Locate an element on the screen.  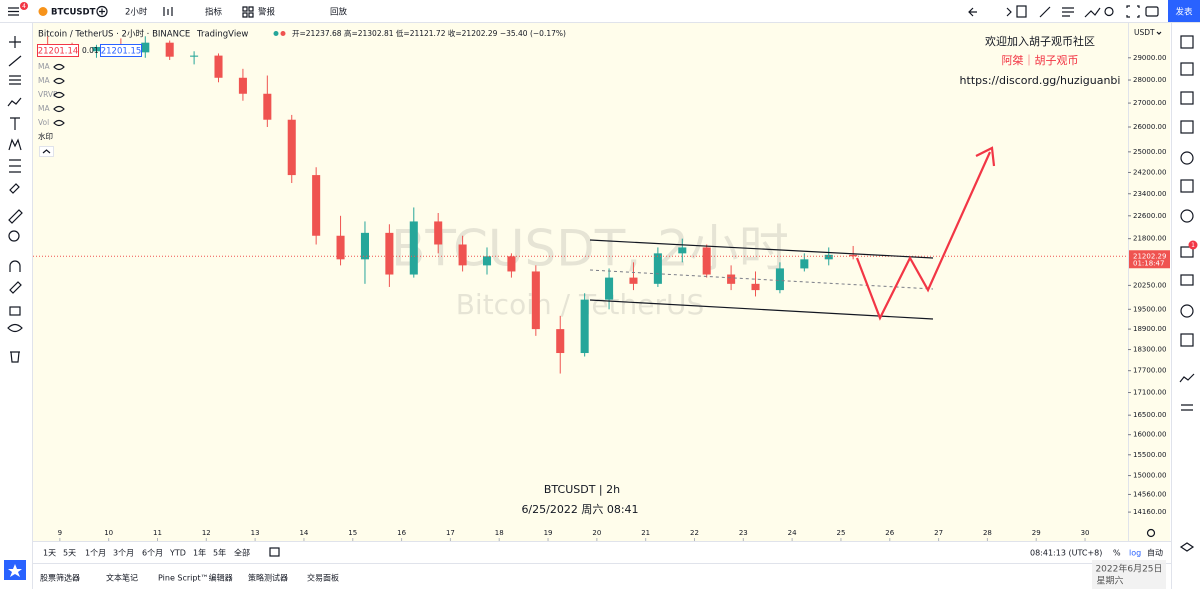
y-tick-label: 28000.00 is located at coordinates (1149, 80).